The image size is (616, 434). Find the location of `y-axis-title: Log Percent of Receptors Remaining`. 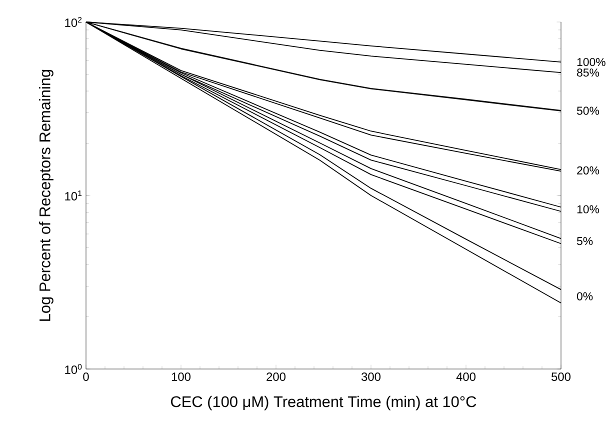

y-axis-title: Log Percent of Receptors Remaining is located at coordinates (46, 195).